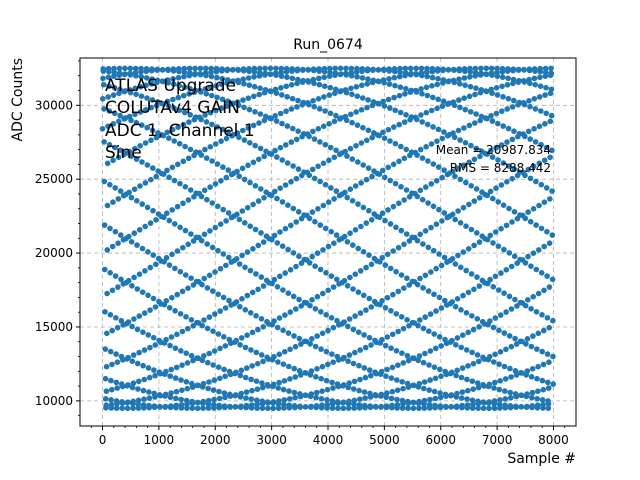 The image size is (640, 480). What do you see at coordinates (54, 327) in the screenshot?
I see `y-tick-label: 15000` at bounding box center [54, 327].